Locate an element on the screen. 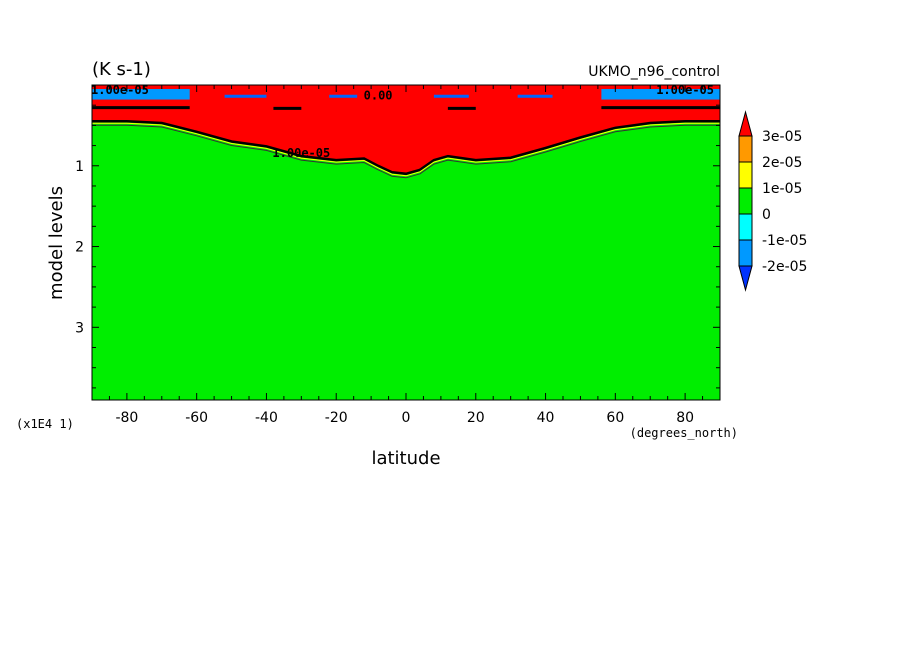  contour-label-2: 1.00e-05 is located at coordinates (120, 90).